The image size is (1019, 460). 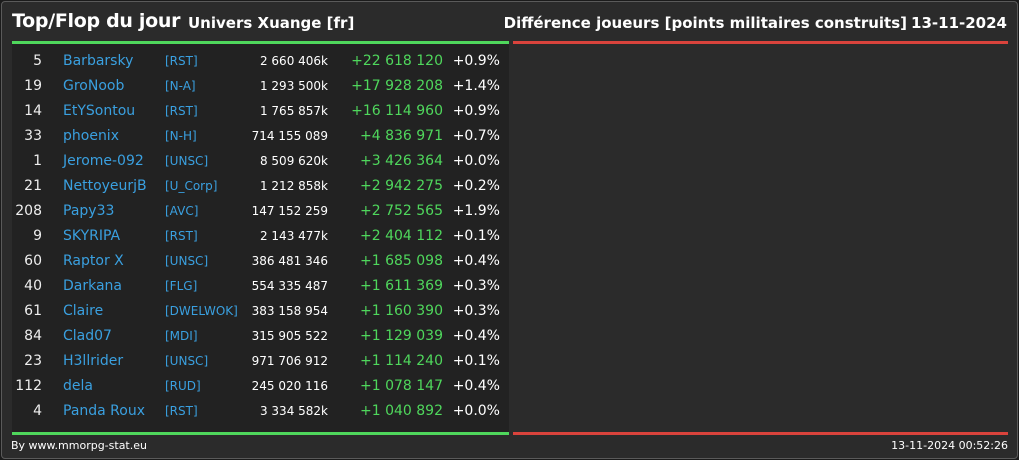 I want to click on player-rank: 33, so click(x=33, y=136).